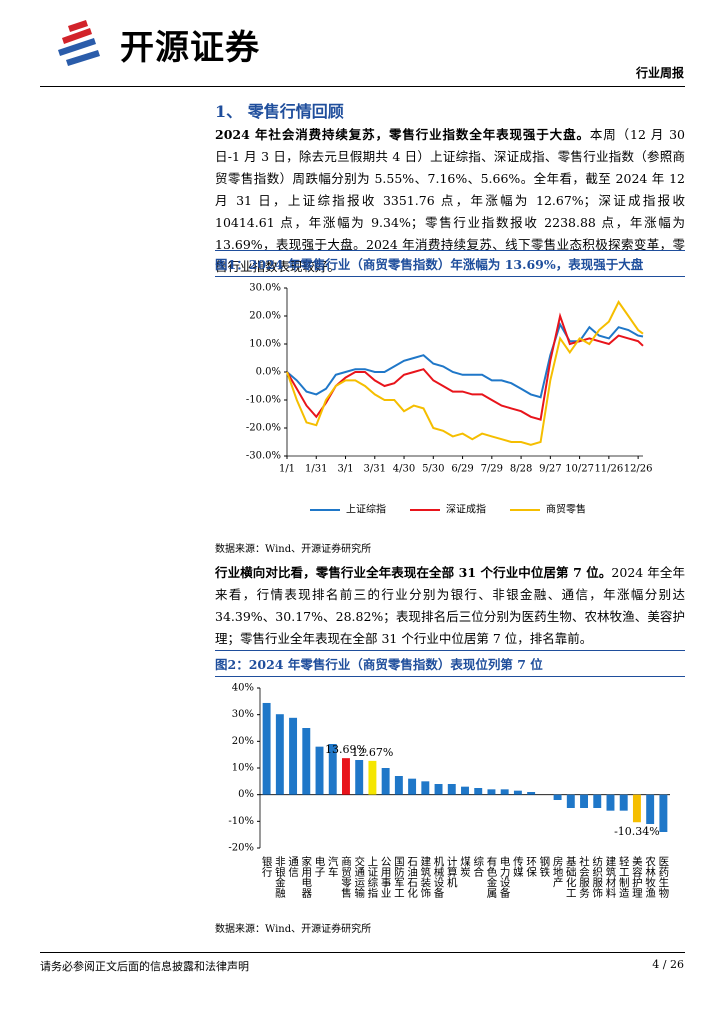 This screenshot has width=724, height=1024. What do you see at coordinates (386, 877) in the screenshot?
I see `x-tick-label: 公用事业` at bounding box center [386, 877].